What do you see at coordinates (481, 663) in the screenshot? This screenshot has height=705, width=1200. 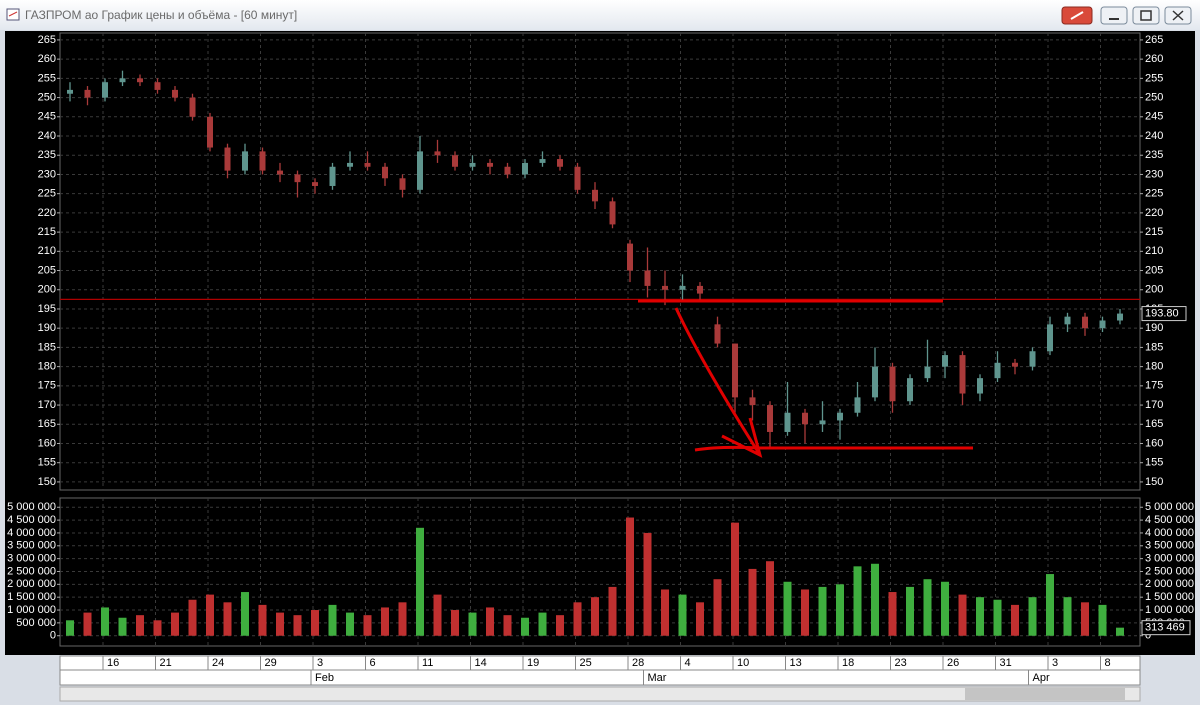 I see `x-tick-label: 14` at bounding box center [481, 663].